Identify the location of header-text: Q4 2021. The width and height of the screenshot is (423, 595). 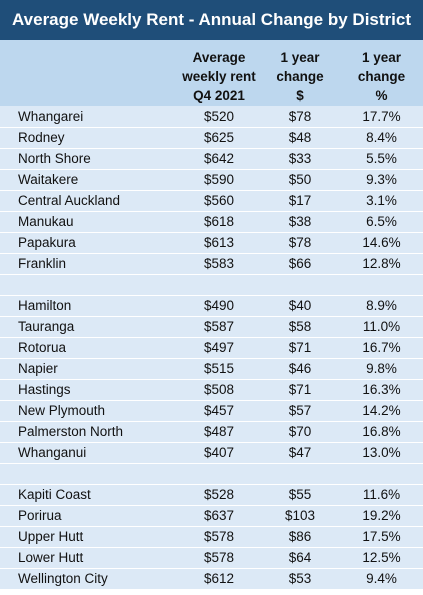
(219, 95).